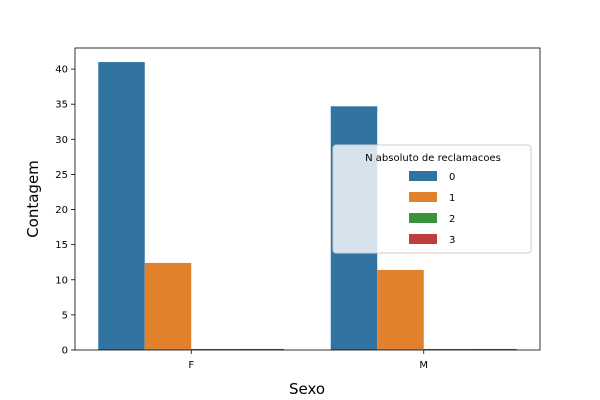 The width and height of the screenshot is (600, 400). What do you see at coordinates (452, 198) in the screenshot?
I see `legend-label-1: 1` at bounding box center [452, 198].